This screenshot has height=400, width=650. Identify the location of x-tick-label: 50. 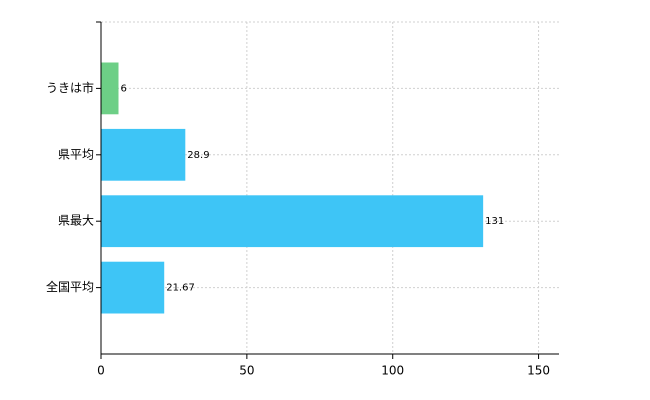
(246, 371).